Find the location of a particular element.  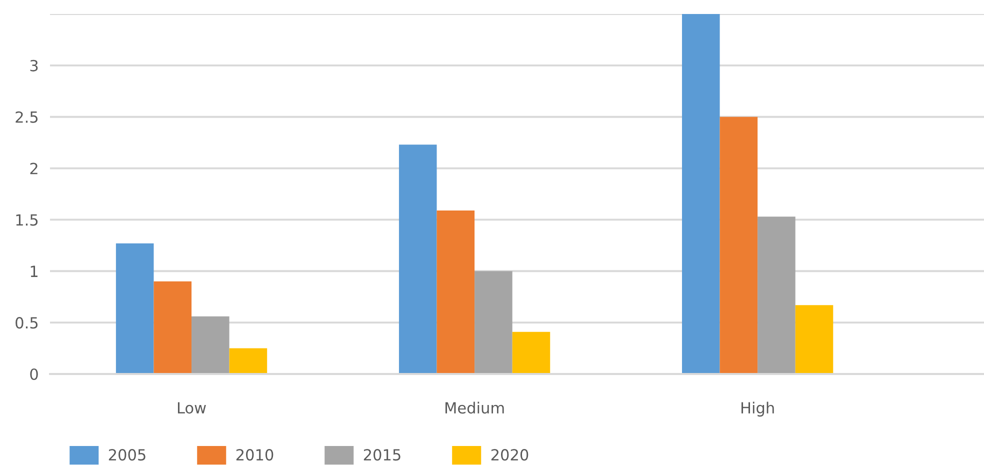

legend-label: 2005 is located at coordinates (127, 455).